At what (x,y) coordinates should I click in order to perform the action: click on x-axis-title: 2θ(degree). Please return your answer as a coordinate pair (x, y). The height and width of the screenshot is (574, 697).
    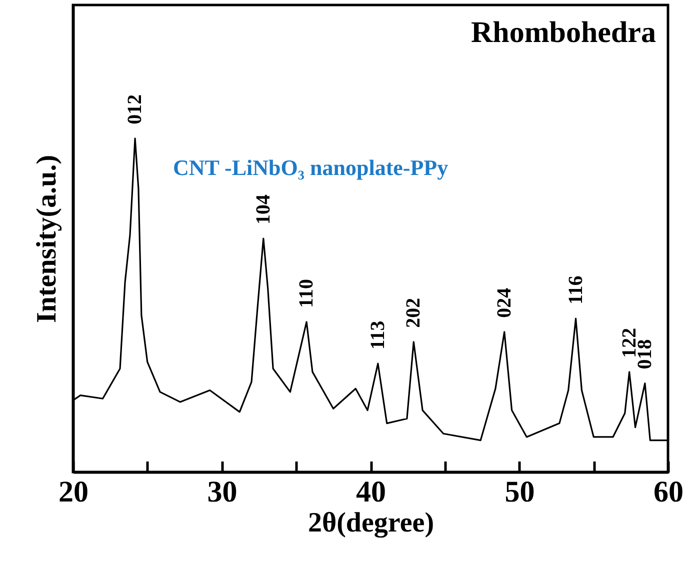
    Looking at the image, I should click on (371, 523).